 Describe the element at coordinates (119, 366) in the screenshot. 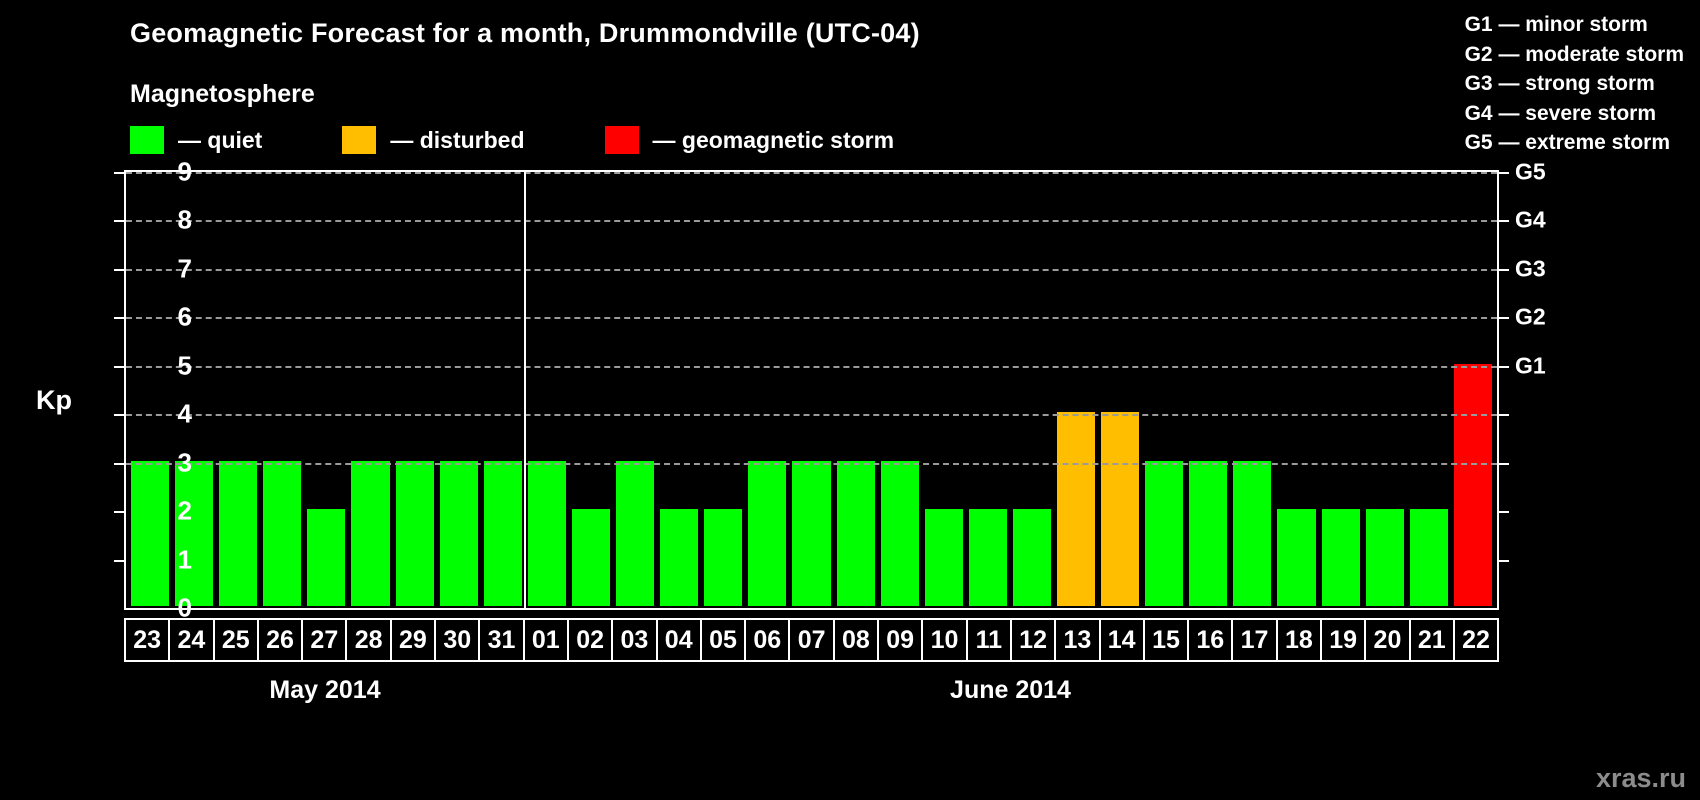

I see `y-tick-mark` at that location.